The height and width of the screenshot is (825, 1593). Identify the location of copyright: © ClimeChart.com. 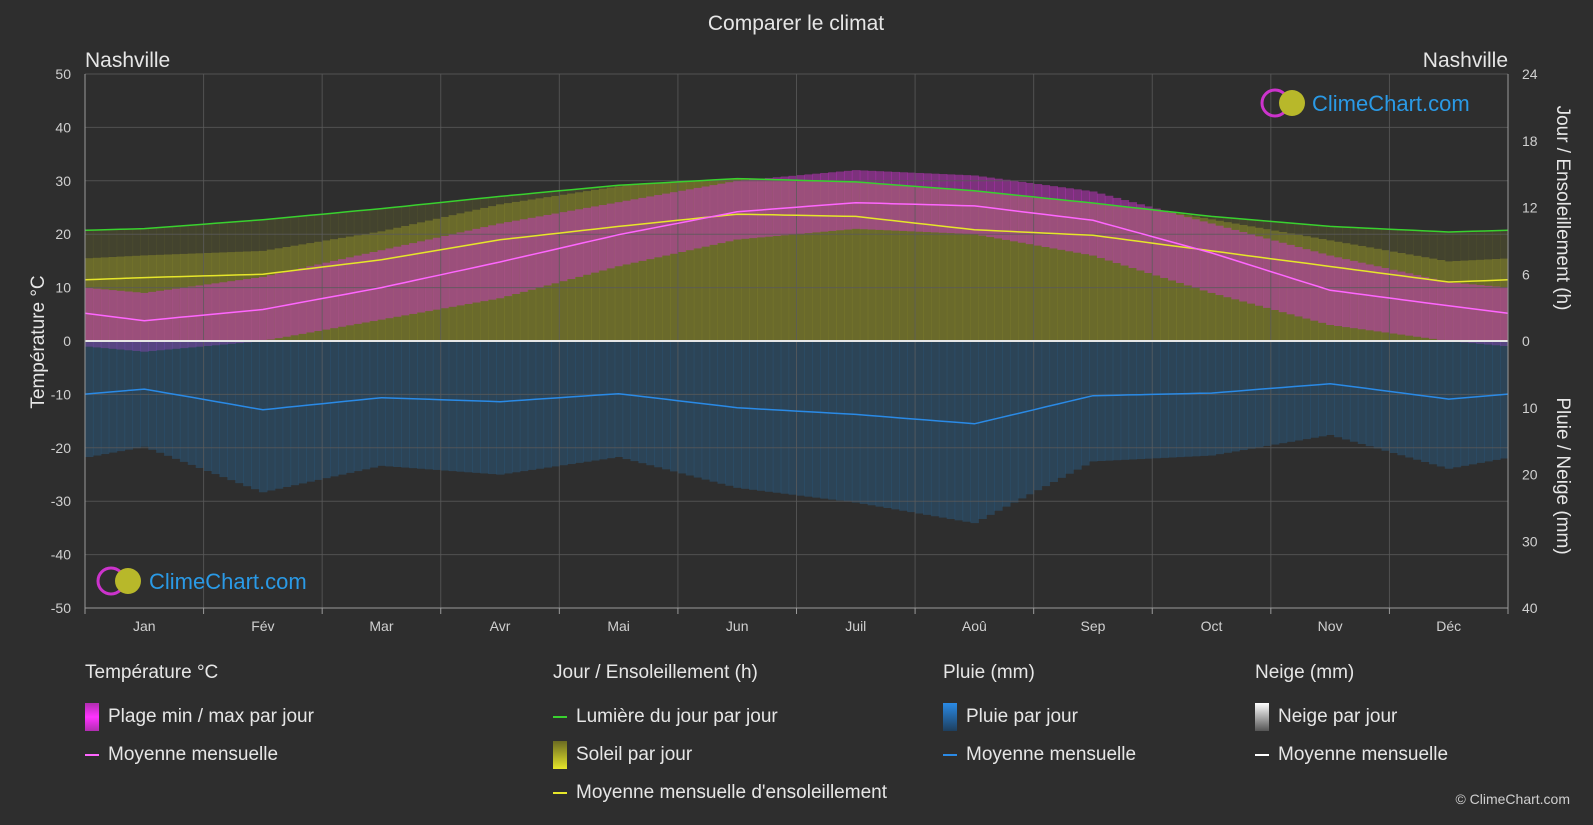
(1512, 799).